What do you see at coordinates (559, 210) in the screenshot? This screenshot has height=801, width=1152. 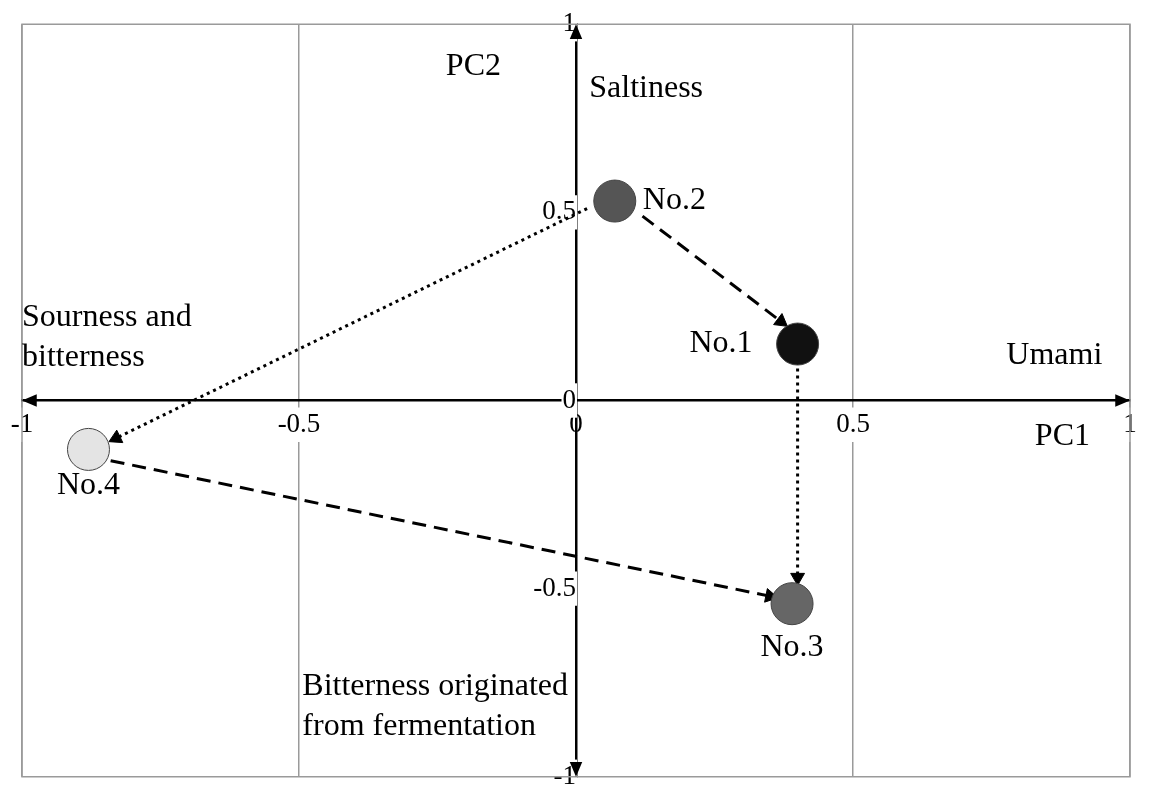 I see `y-tick-label: 0.5` at bounding box center [559, 210].